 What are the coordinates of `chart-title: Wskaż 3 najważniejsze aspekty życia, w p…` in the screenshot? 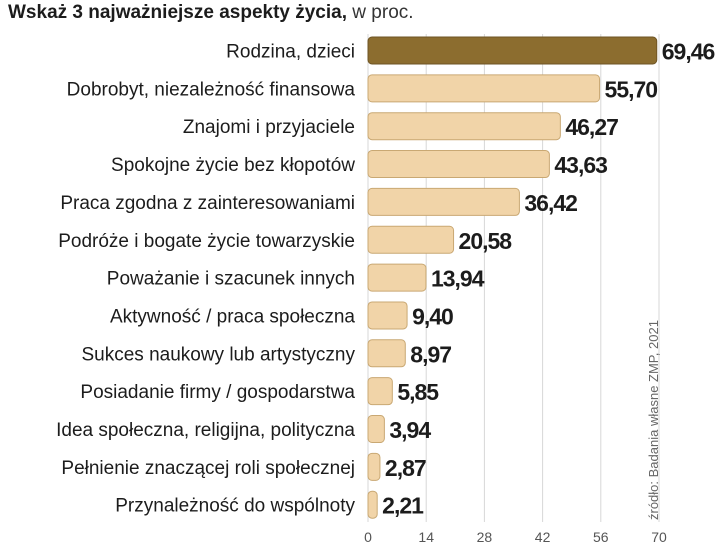 It's located at (211, 13).